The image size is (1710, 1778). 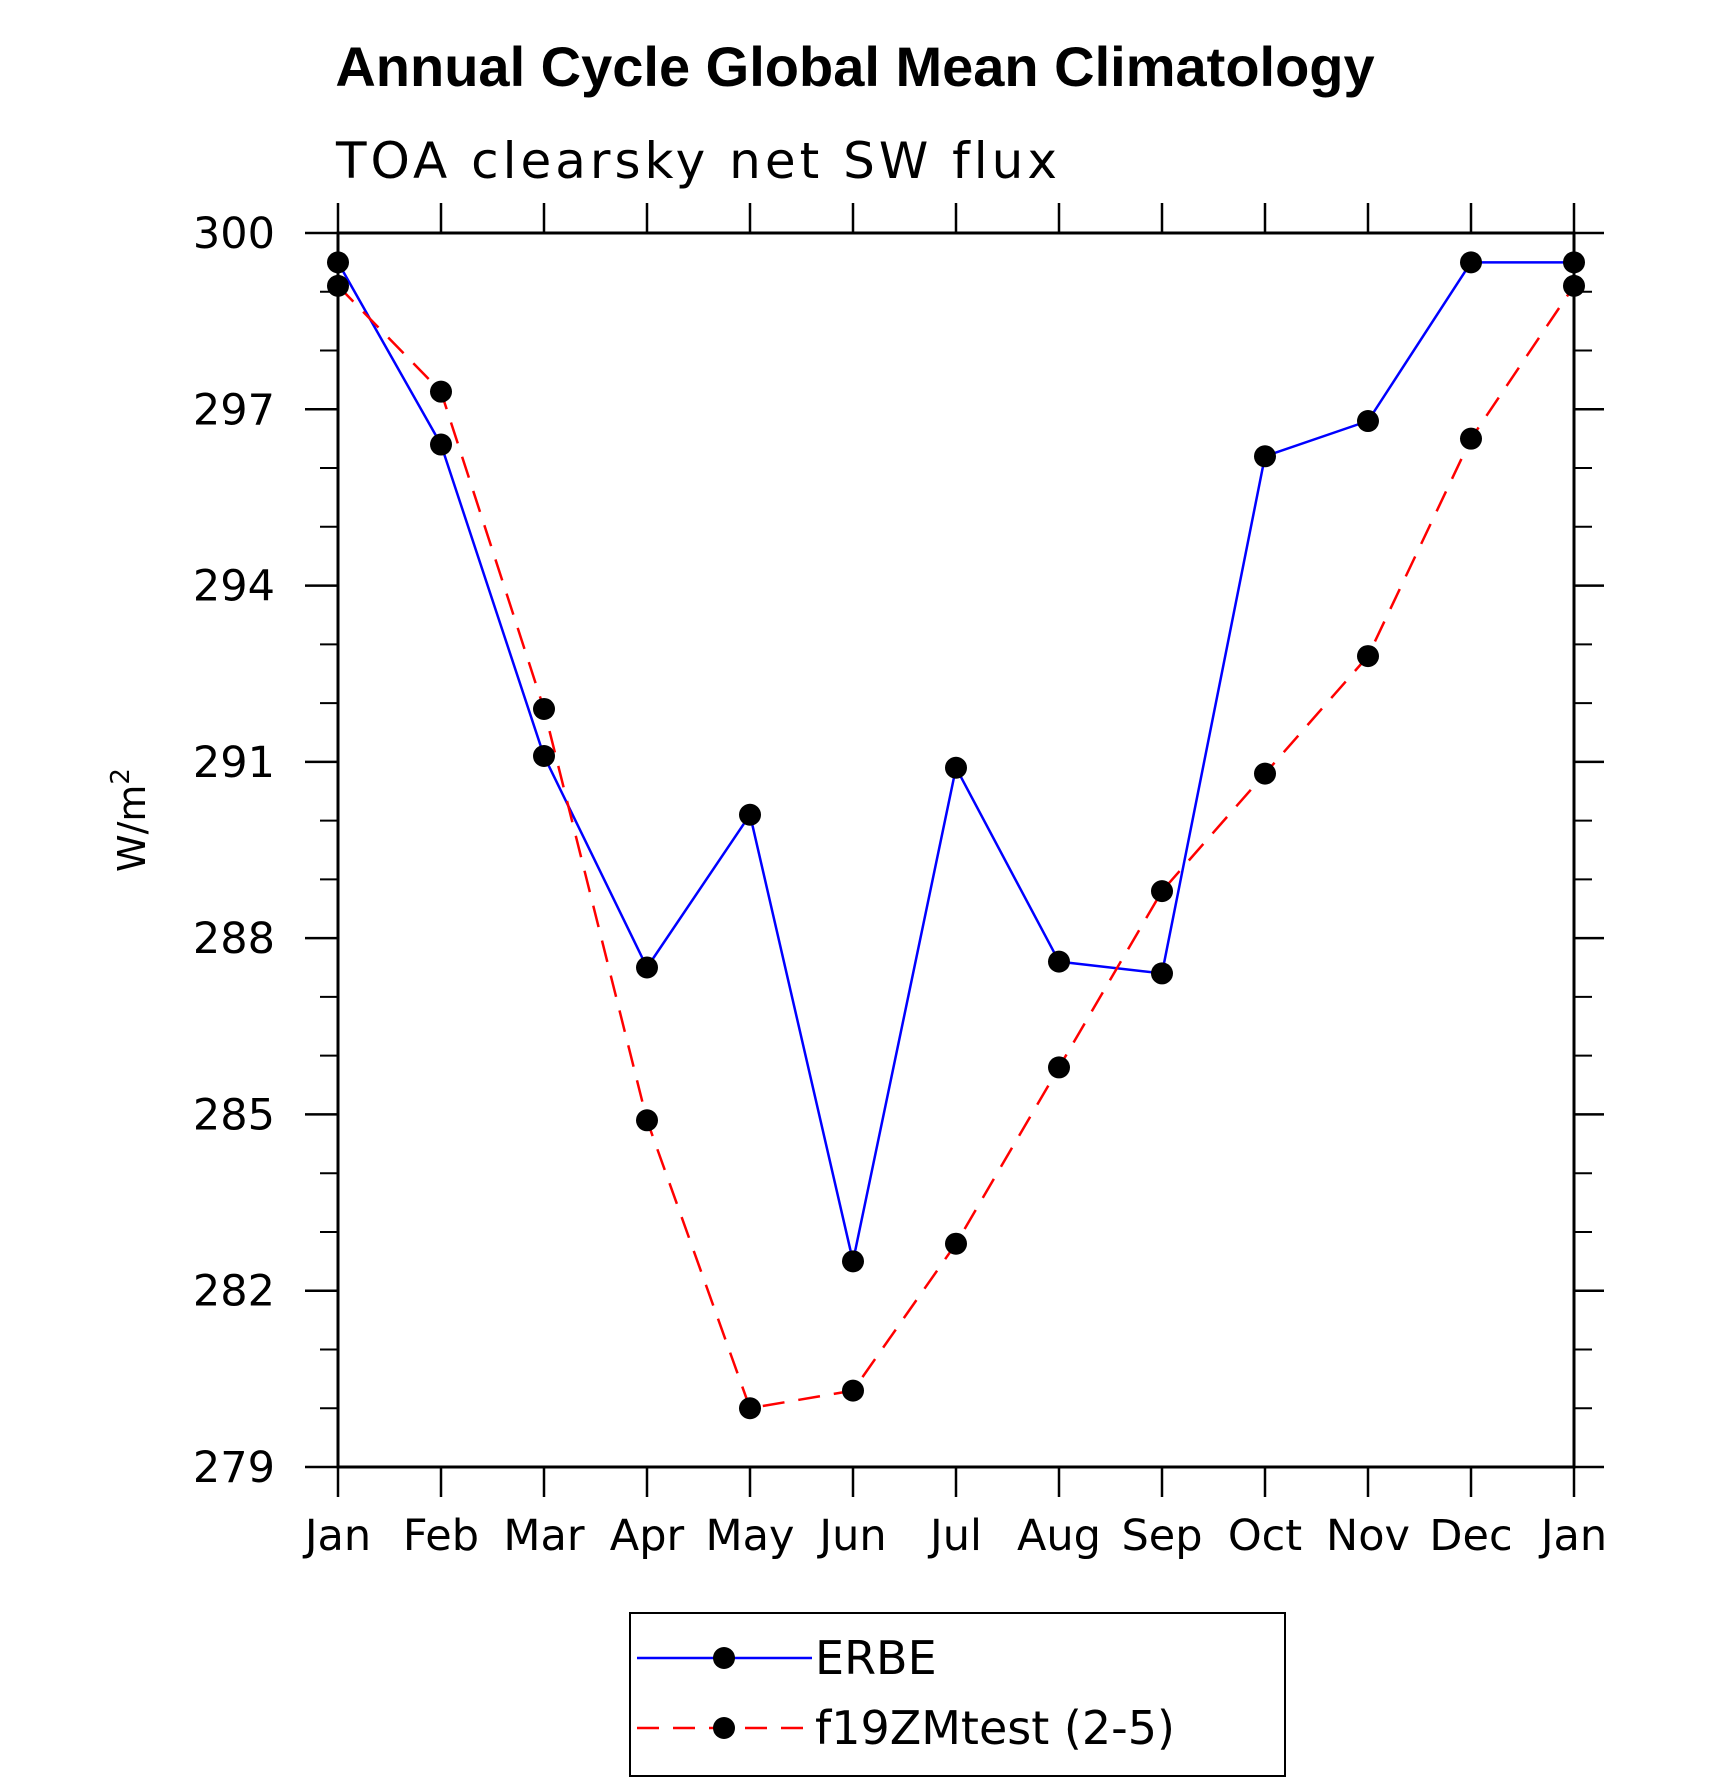 I want to click on legend: ERBE f19ZMtest (2-5), so click(x=957, y=1694).